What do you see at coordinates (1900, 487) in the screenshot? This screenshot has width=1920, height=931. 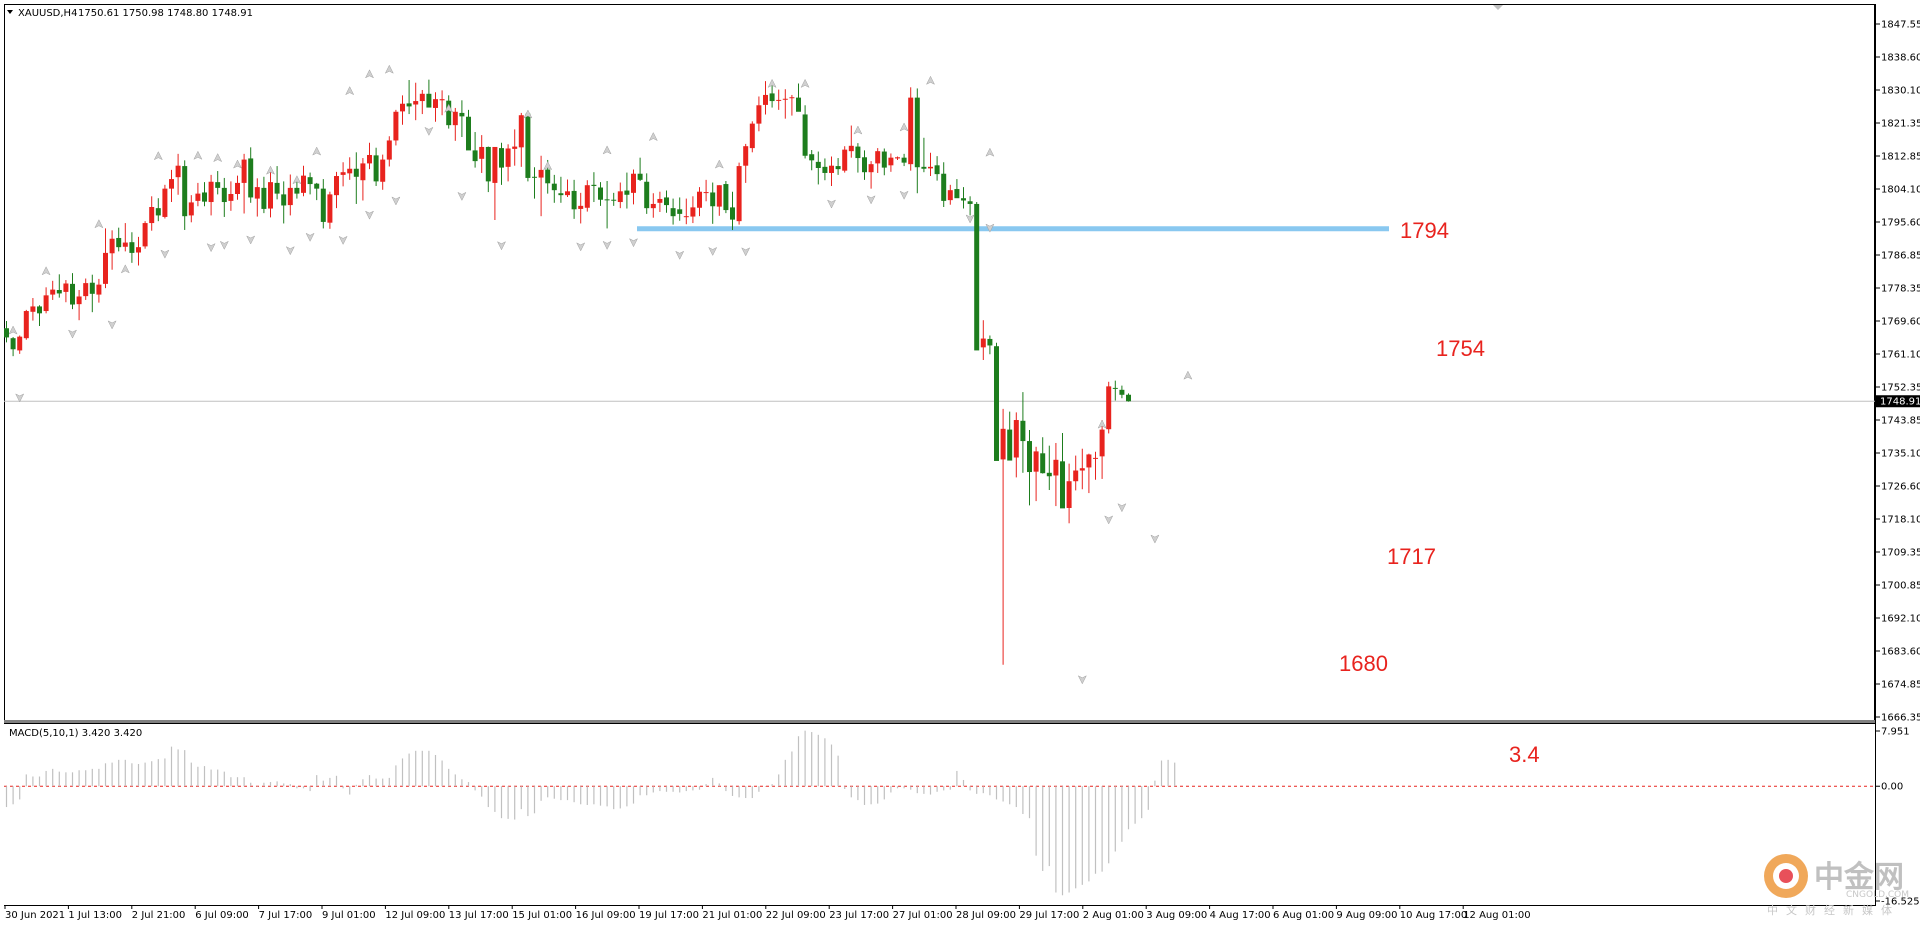 I see `price-label: 1726.60` at bounding box center [1900, 487].